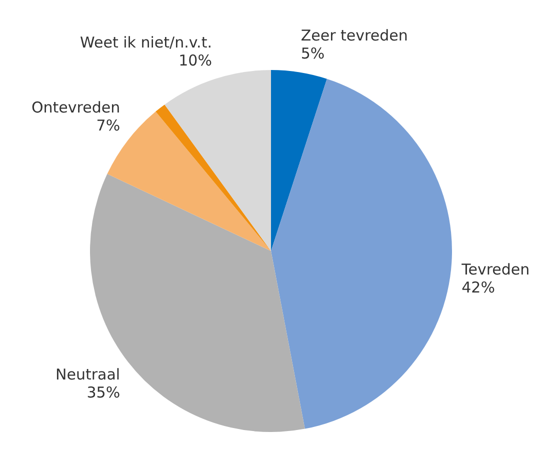 This screenshot has height=467, width=542. Describe the element at coordinates (108, 125) in the screenshot. I see `data-label: 7%` at that location.